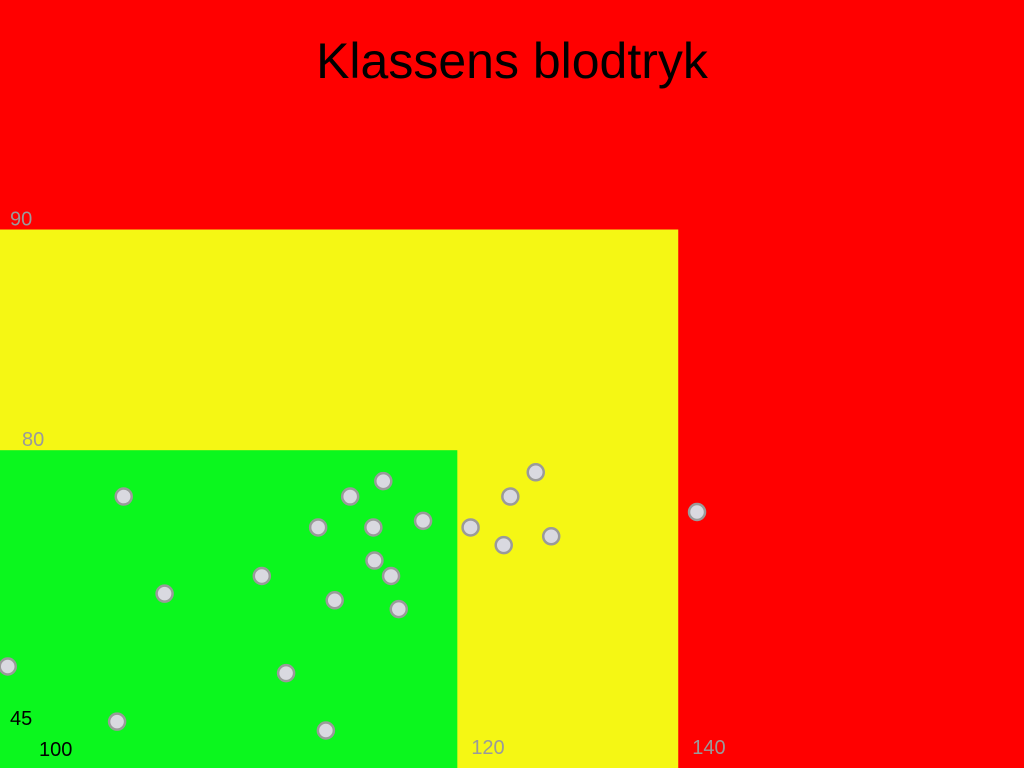  Describe the element at coordinates (33, 440) in the screenshot. I see `y-tick-label: 80` at that location.